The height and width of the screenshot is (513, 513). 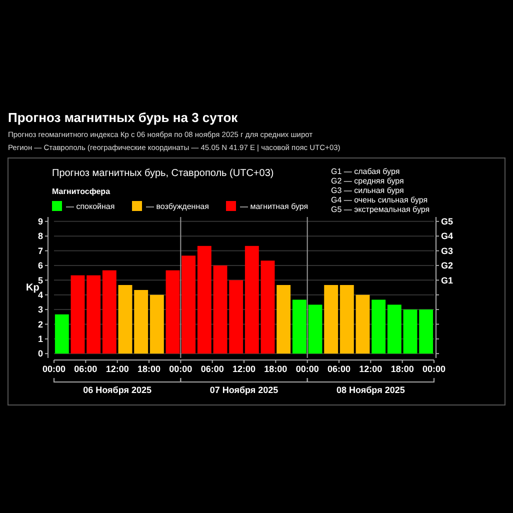 What do you see at coordinates (81, 191) in the screenshot?
I see `legend-title: Магнитосфера` at bounding box center [81, 191].